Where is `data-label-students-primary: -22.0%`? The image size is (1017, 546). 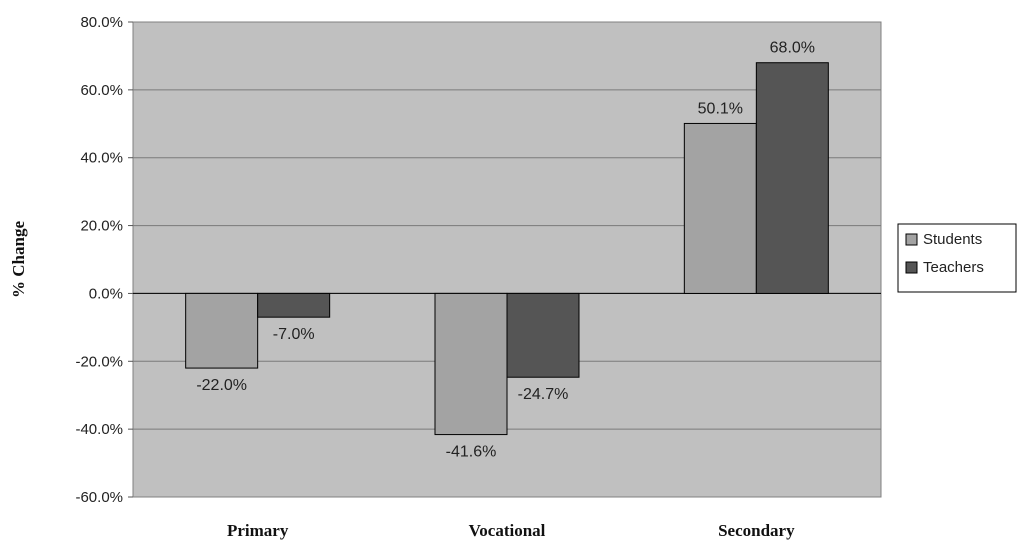
data-label-students-primary: -22.0% is located at coordinates (221, 385).